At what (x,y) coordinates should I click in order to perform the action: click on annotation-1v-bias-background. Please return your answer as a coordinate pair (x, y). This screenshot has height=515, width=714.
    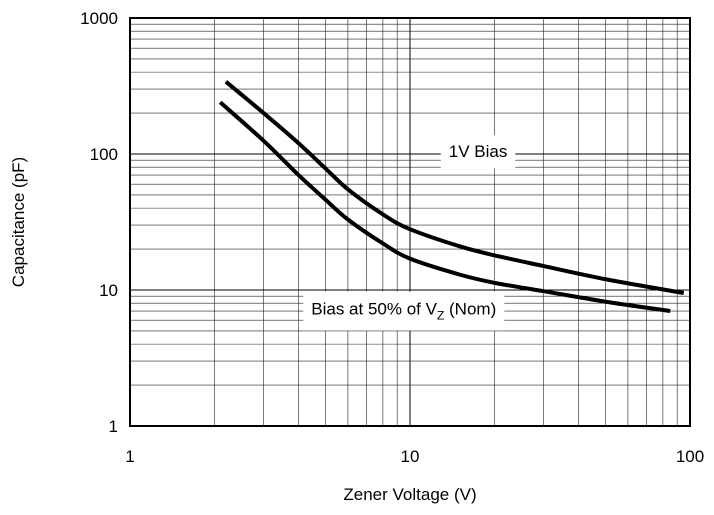
    Looking at the image, I should click on (478, 152).